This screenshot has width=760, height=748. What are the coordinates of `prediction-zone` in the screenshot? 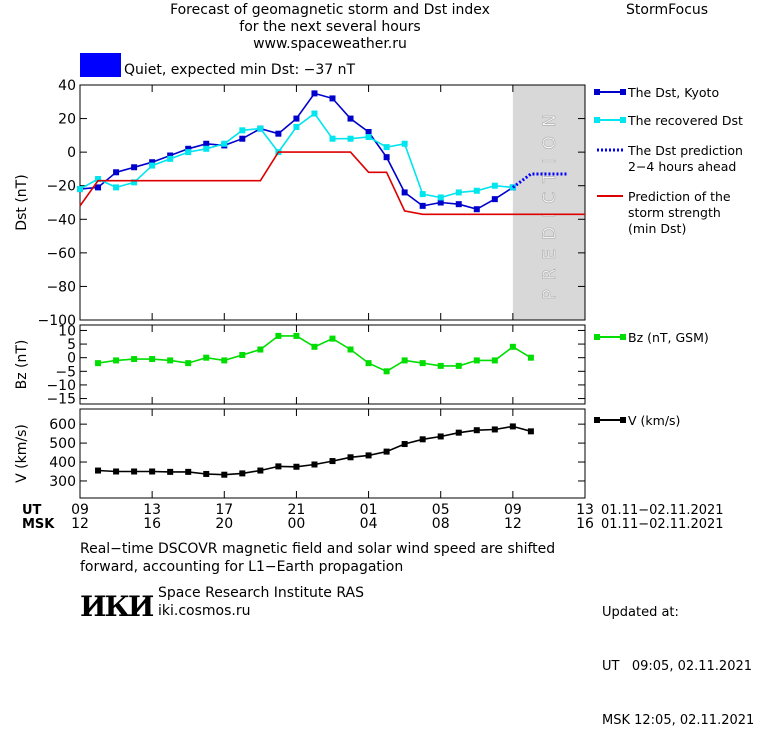 It's located at (548, 202).